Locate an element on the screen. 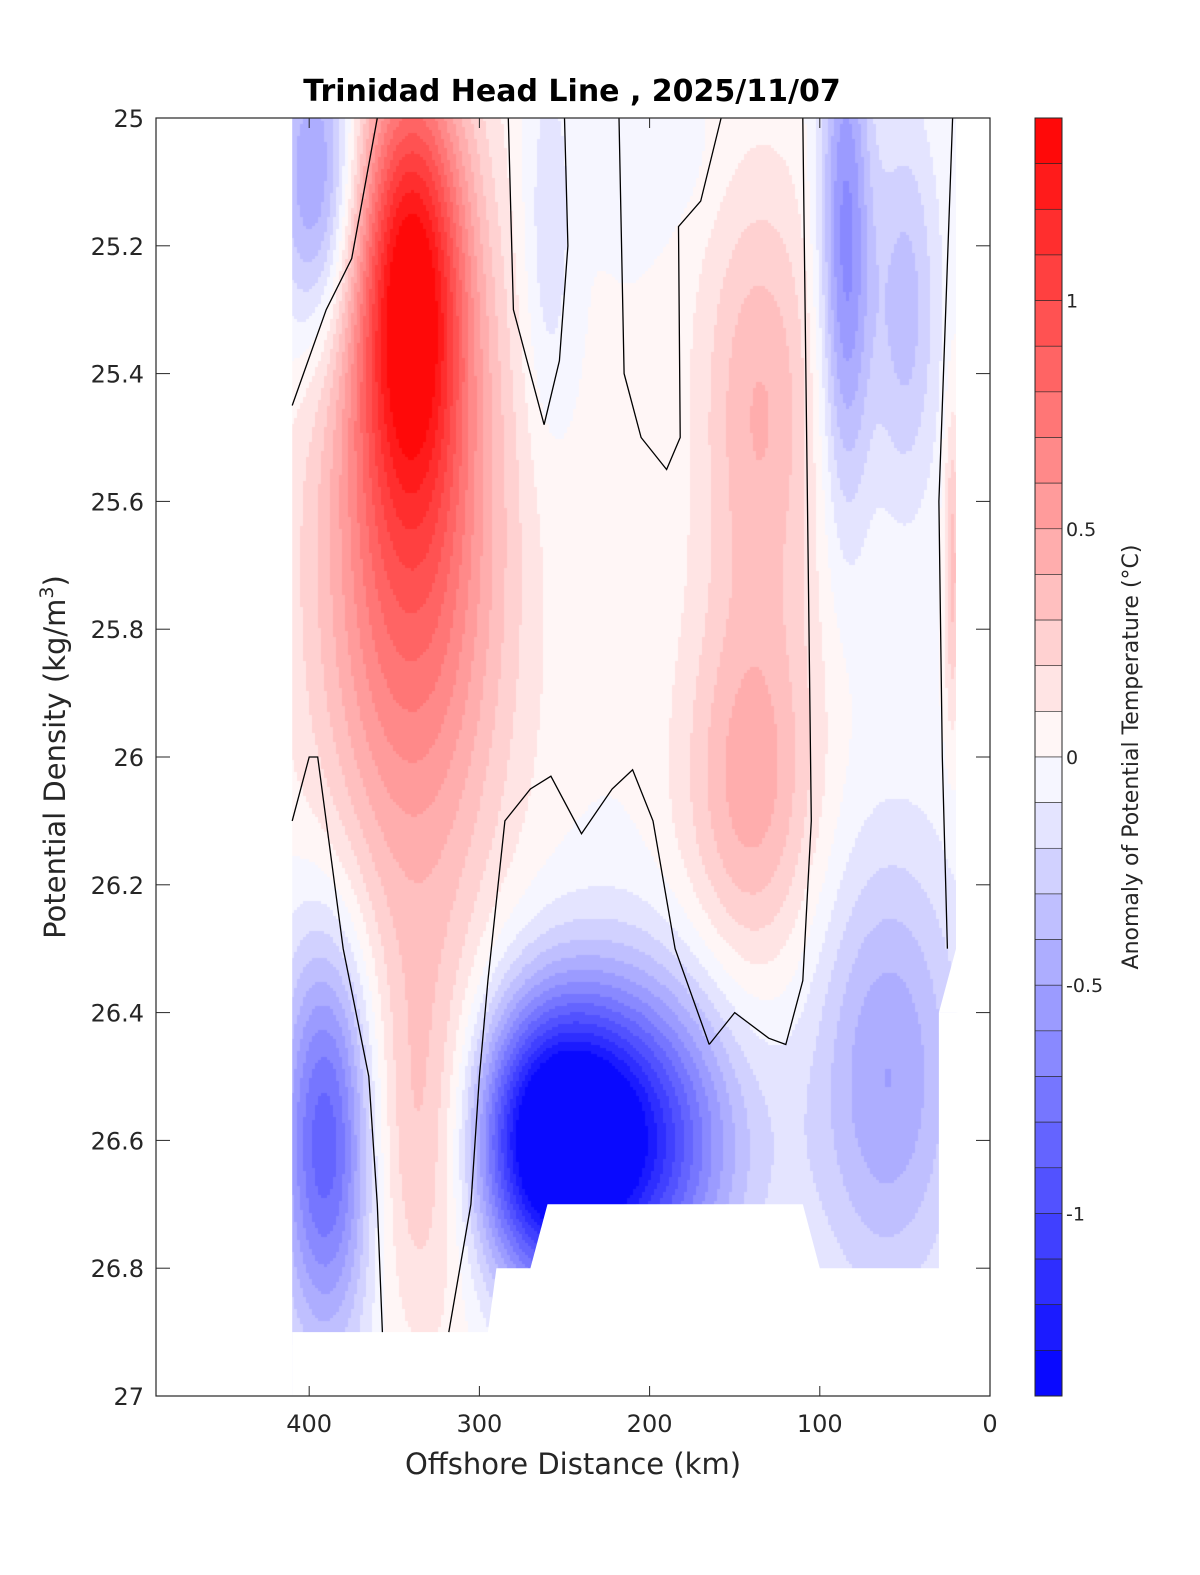  y-axis-label: Potential Density (kg/m3) is located at coordinates (54, 757).